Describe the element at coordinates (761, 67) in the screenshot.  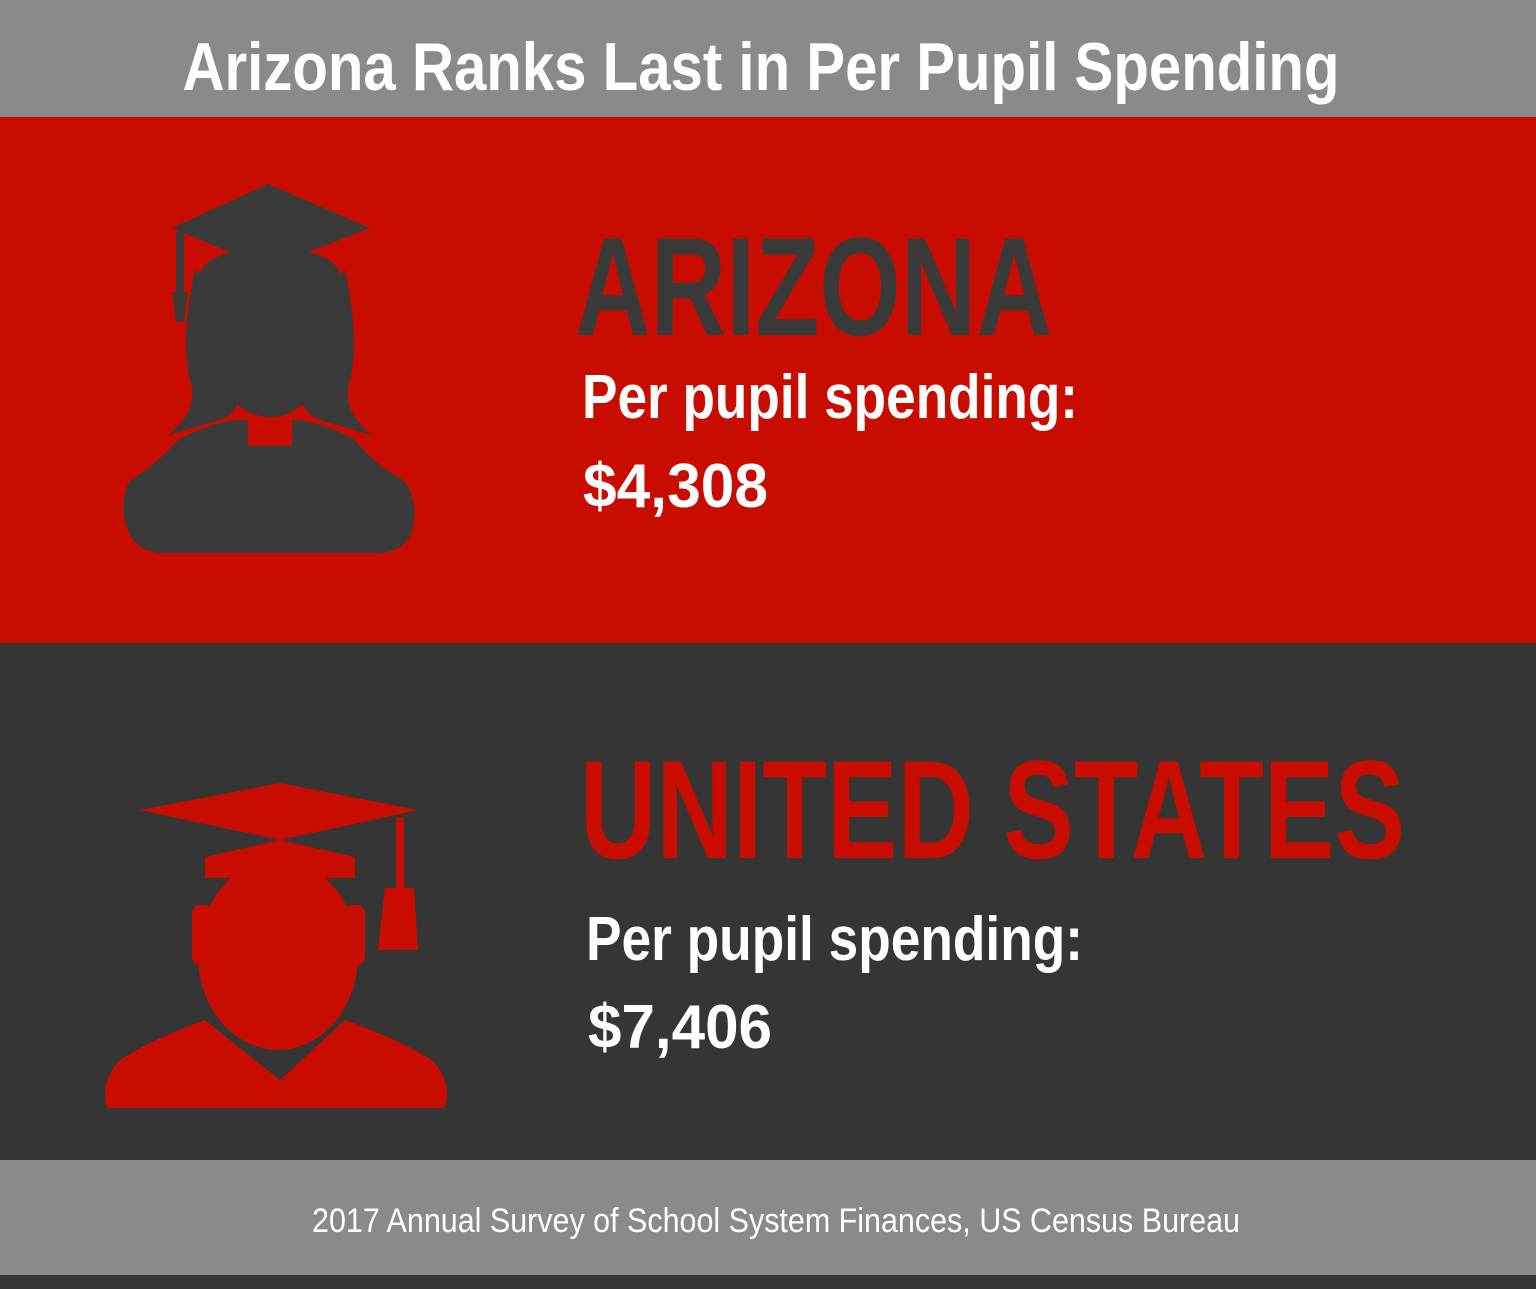
I see `title: Arizona Ranks Last in Per Pupil Spending` at that location.